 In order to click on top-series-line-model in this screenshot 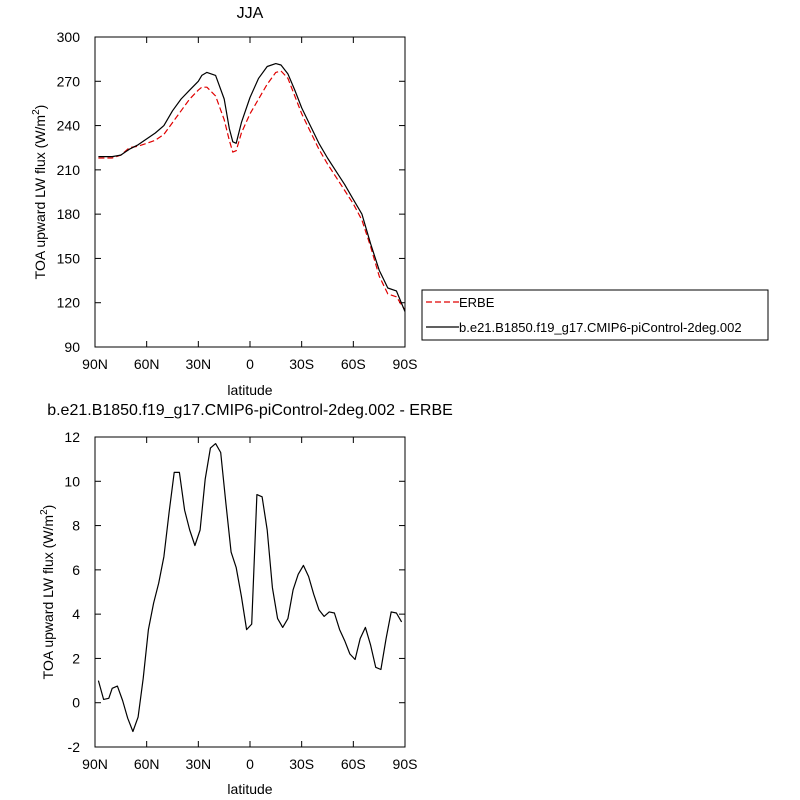, I will do `click(252, 187)`.